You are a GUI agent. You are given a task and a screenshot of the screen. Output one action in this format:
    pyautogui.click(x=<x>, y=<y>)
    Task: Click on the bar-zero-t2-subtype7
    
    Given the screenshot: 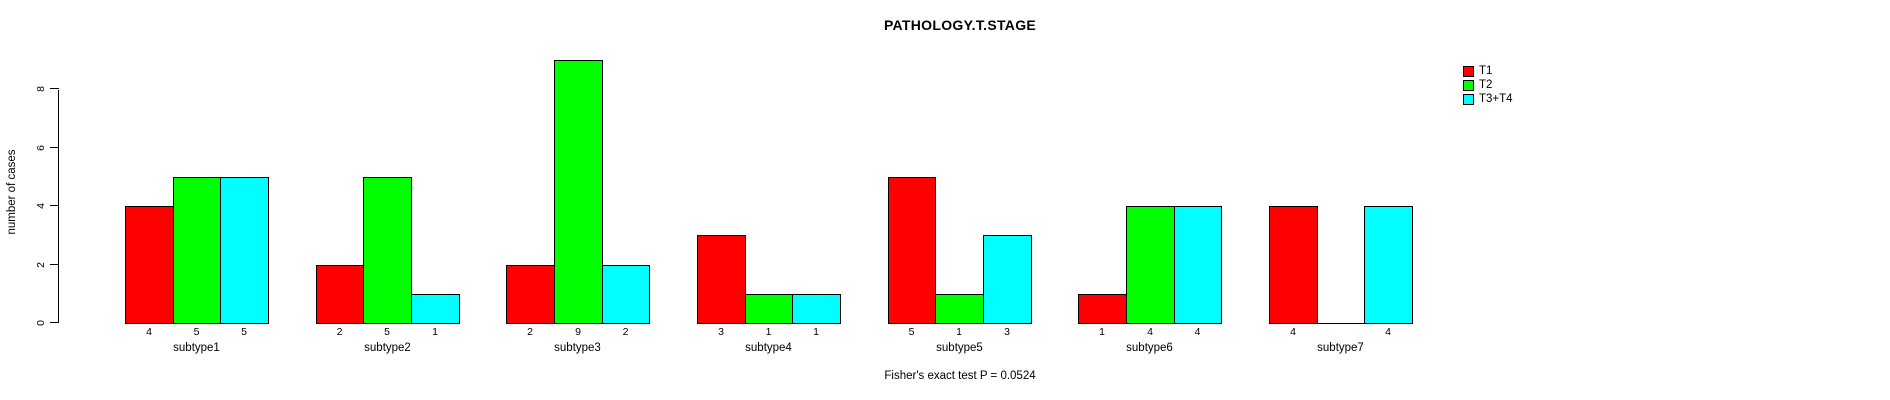 What is the action you would take?
    pyautogui.click(x=1341, y=323)
    